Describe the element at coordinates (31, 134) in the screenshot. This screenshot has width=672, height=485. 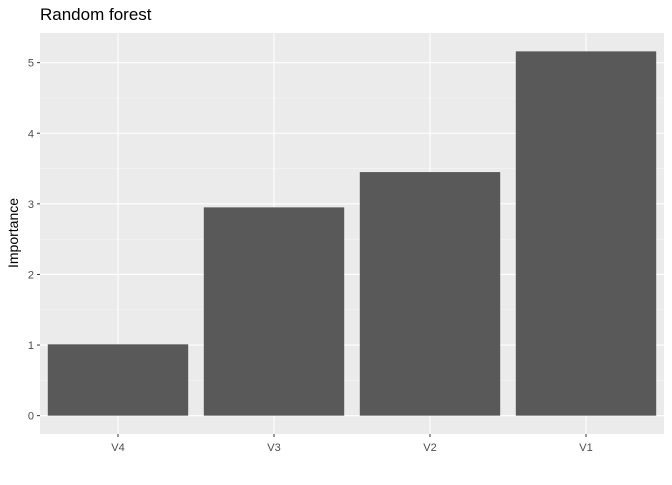
I see `y-tick-label: 4` at that location.